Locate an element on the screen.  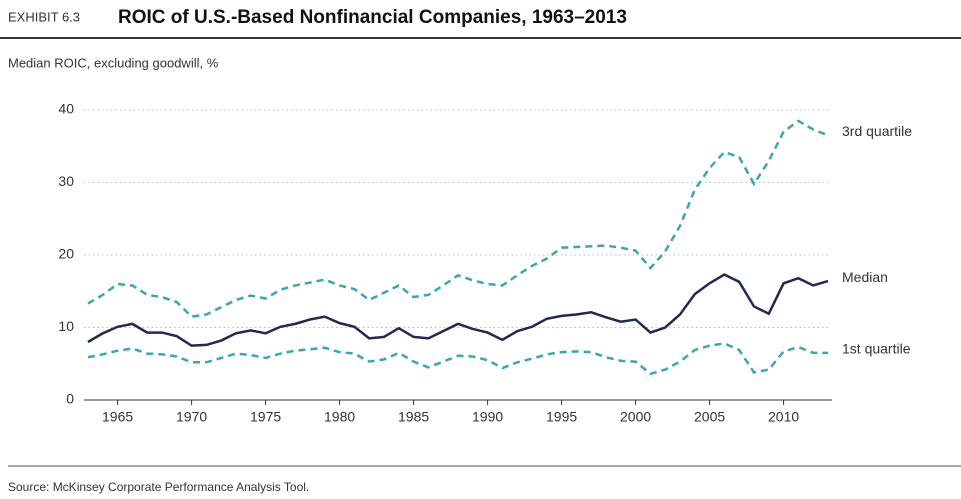
y-tick-label: 10 is located at coordinates (66, 326).